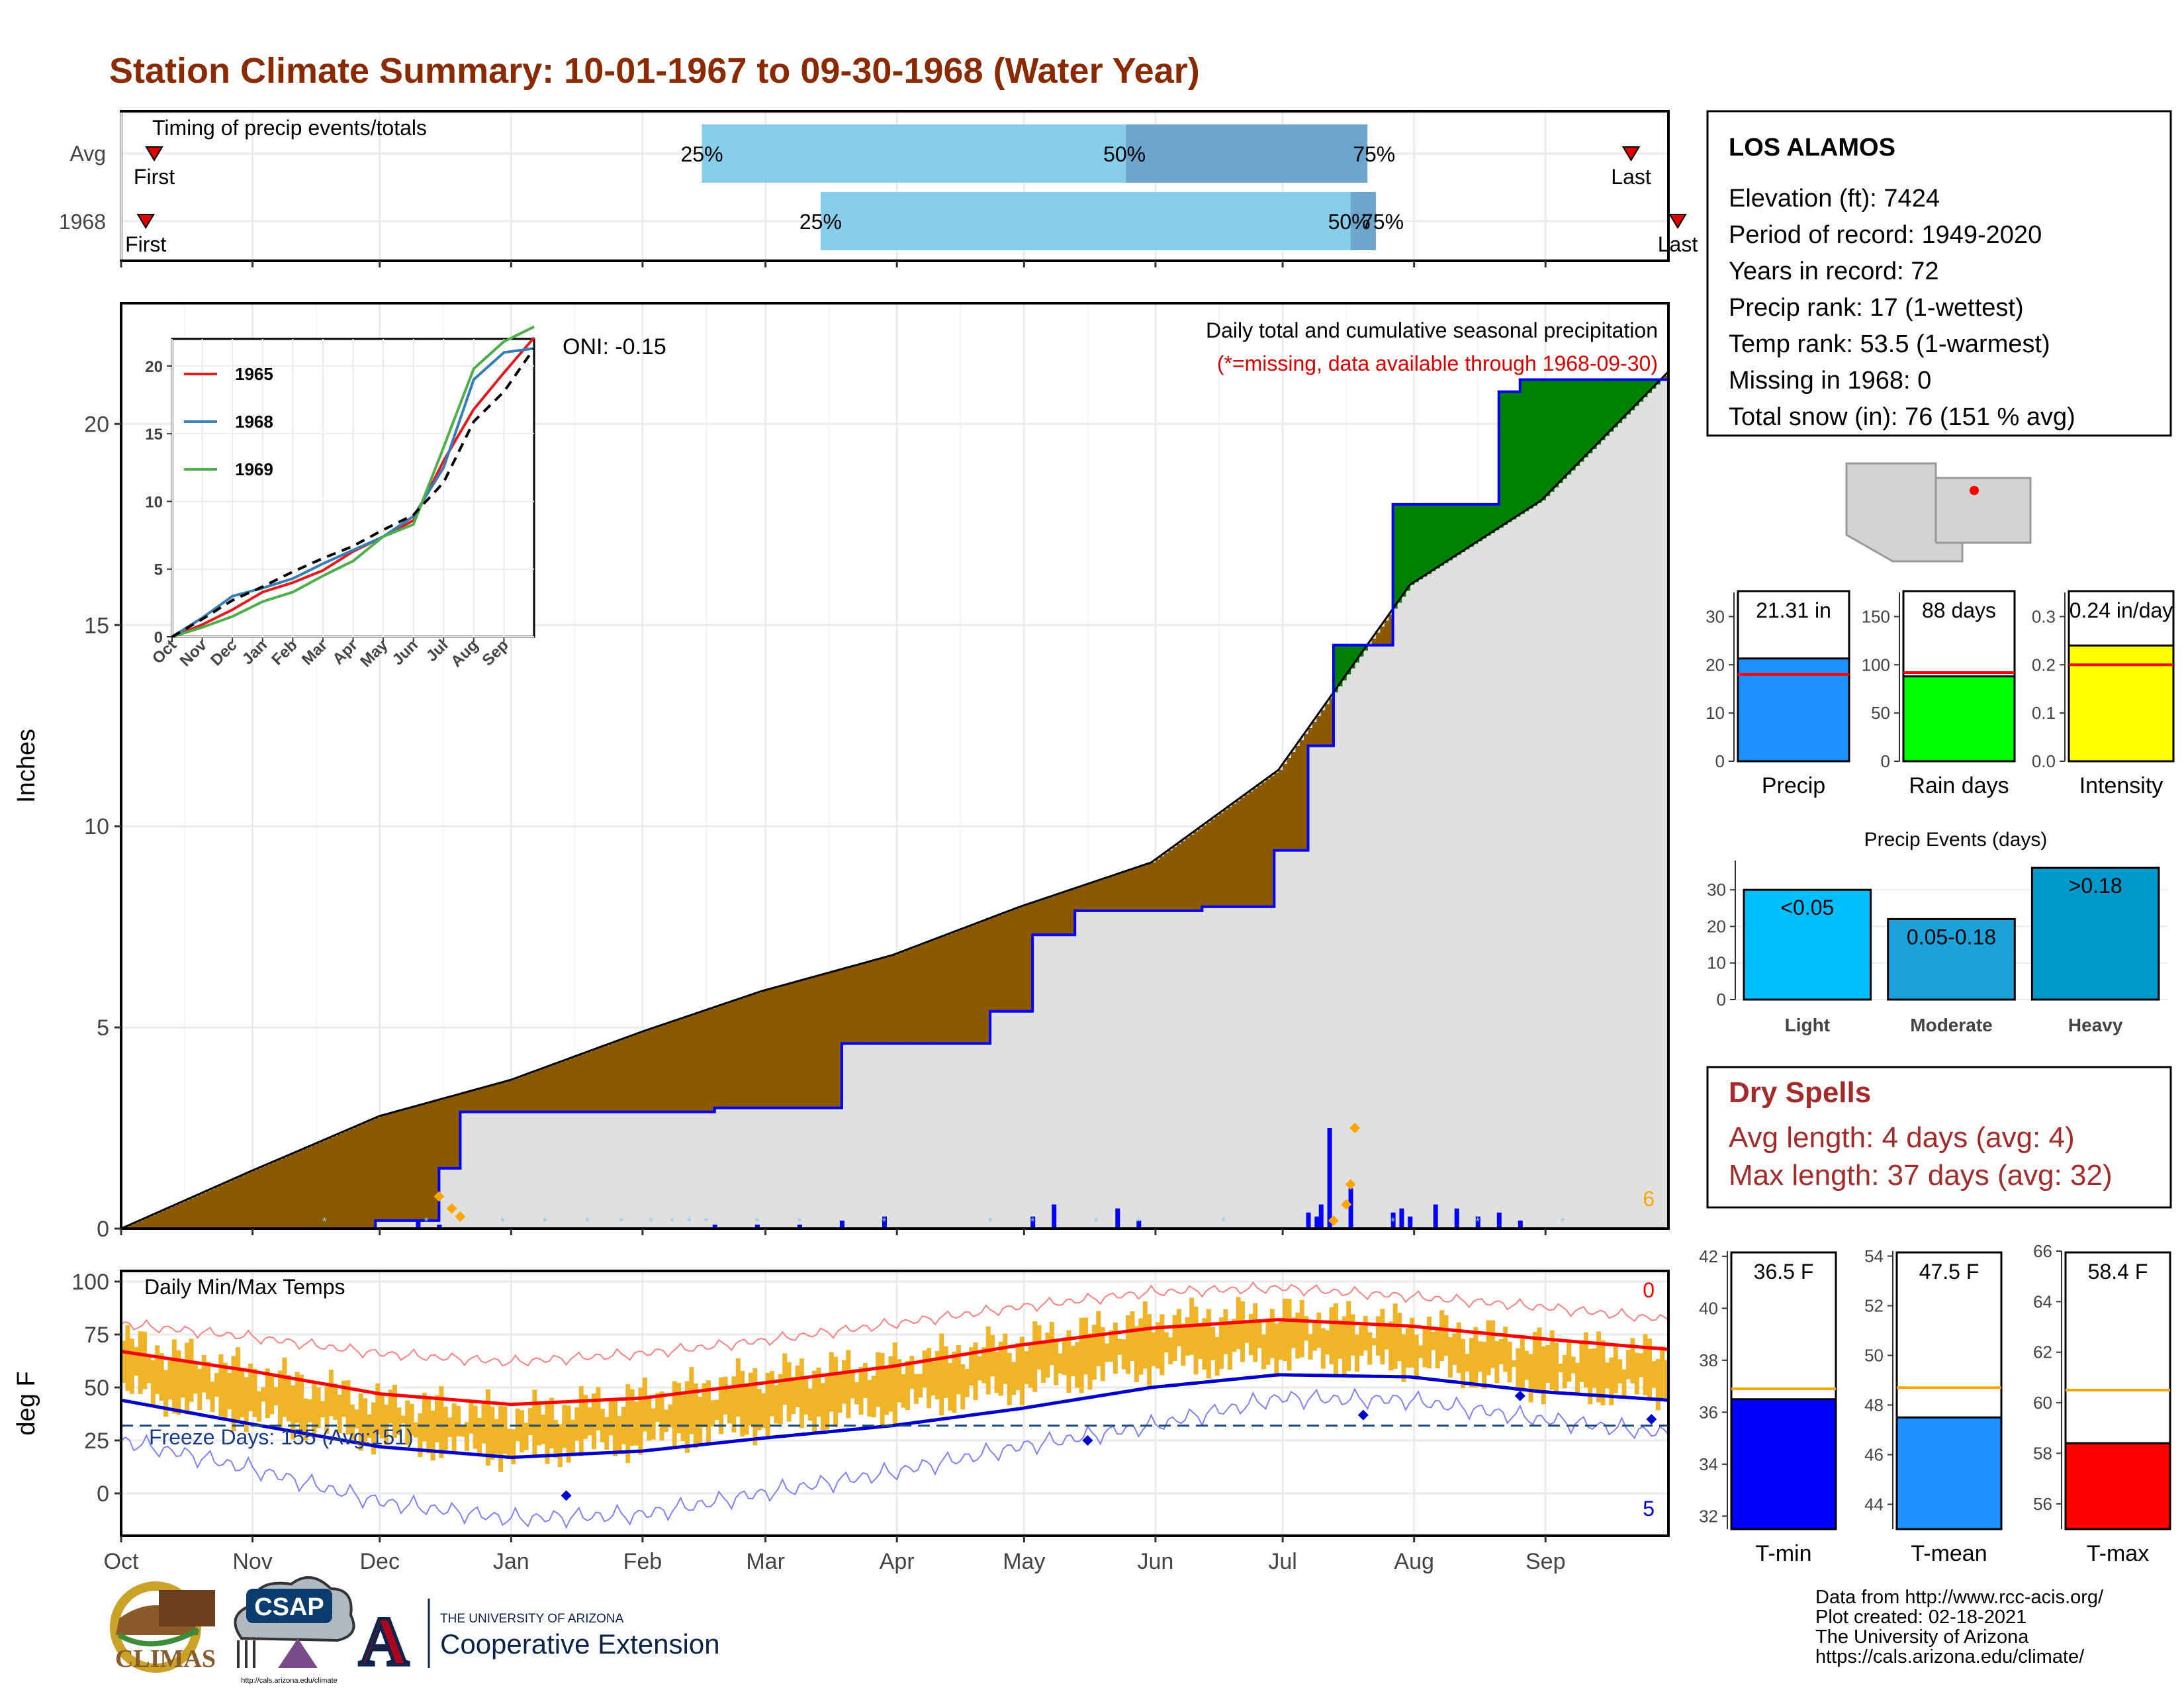  What do you see at coordinates (97, 424) in the screenshot?
I see `precip-ytick-20: 20` at bounding box center [97, 424].